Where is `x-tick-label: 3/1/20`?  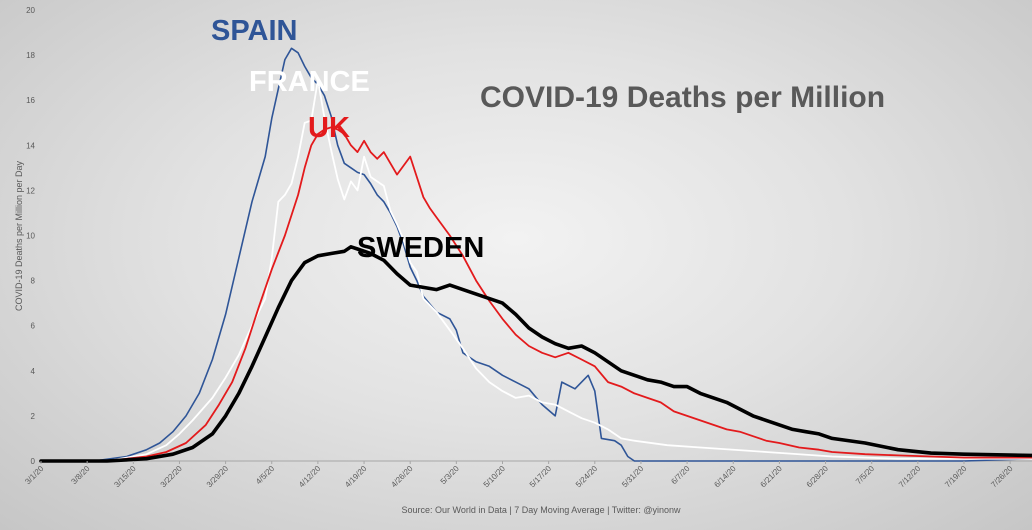
x-tick-label: 3/1/20 is located at coordinates (34, 475).